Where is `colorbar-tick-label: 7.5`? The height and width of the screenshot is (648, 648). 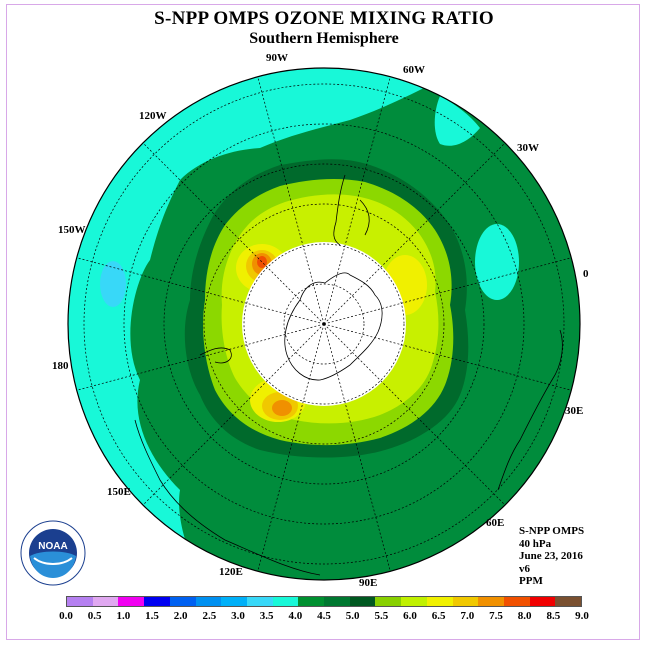
colorbar-tick-label: 7.5 is located at coordinates (496, 616).